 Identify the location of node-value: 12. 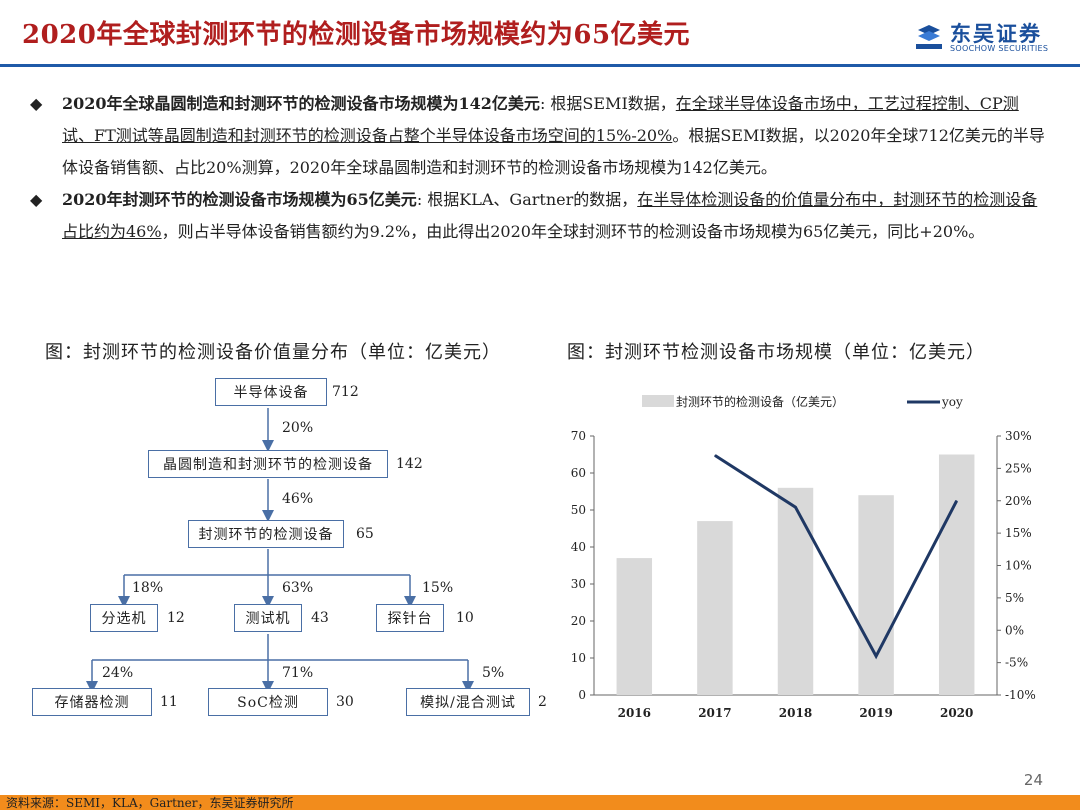
(176, 618).